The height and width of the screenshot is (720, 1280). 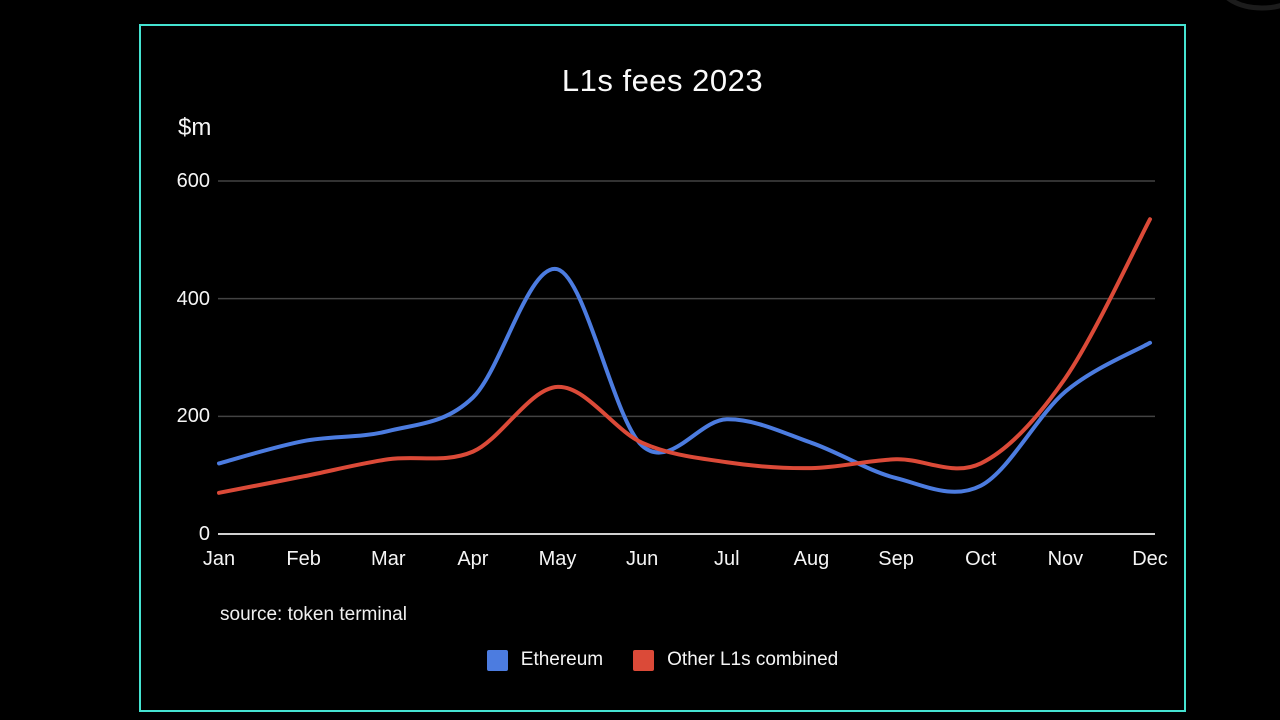 I want to click on legend-swatch-other-l1s, so click(x=644, y=660).